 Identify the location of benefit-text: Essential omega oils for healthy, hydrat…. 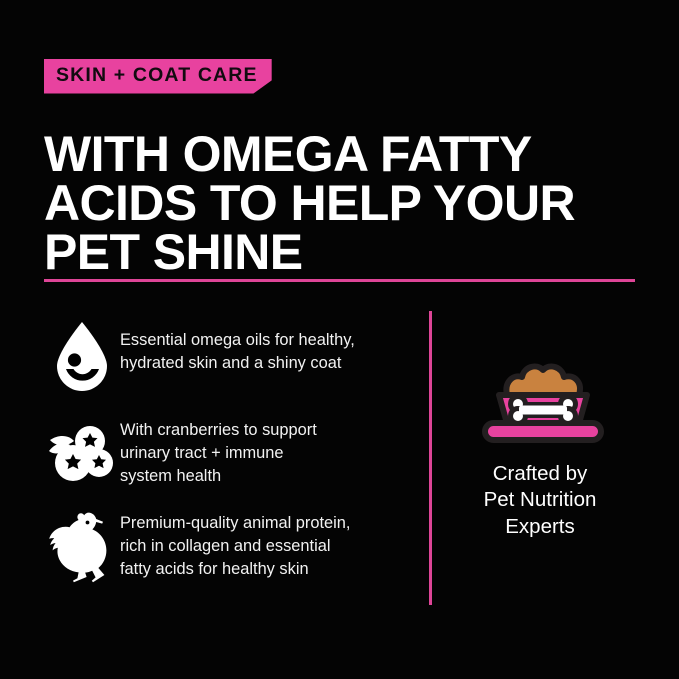
(237, 352).